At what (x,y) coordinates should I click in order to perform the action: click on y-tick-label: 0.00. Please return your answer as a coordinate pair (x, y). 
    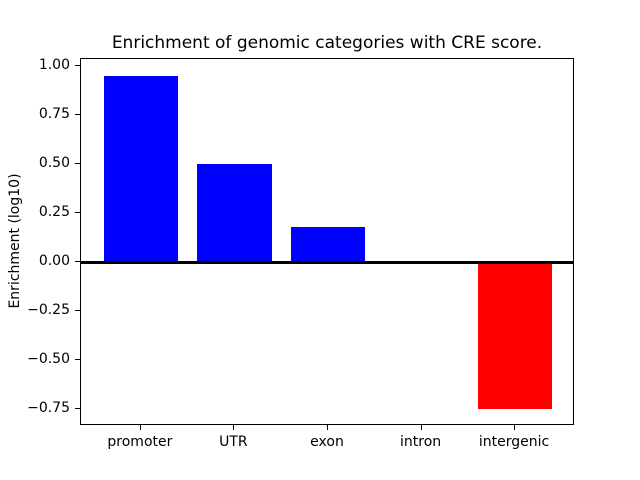
    Looking at the image, I should click on (54, 261).